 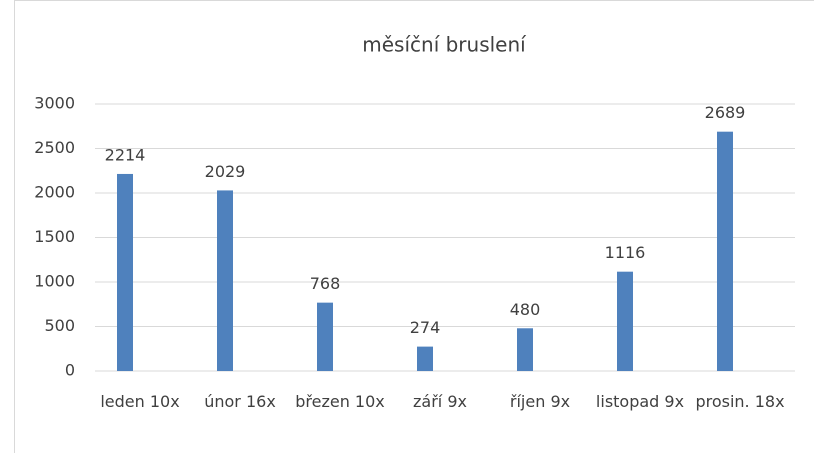 I want to click on x-tick-label: březen 10x, so click(x=340, y=401).